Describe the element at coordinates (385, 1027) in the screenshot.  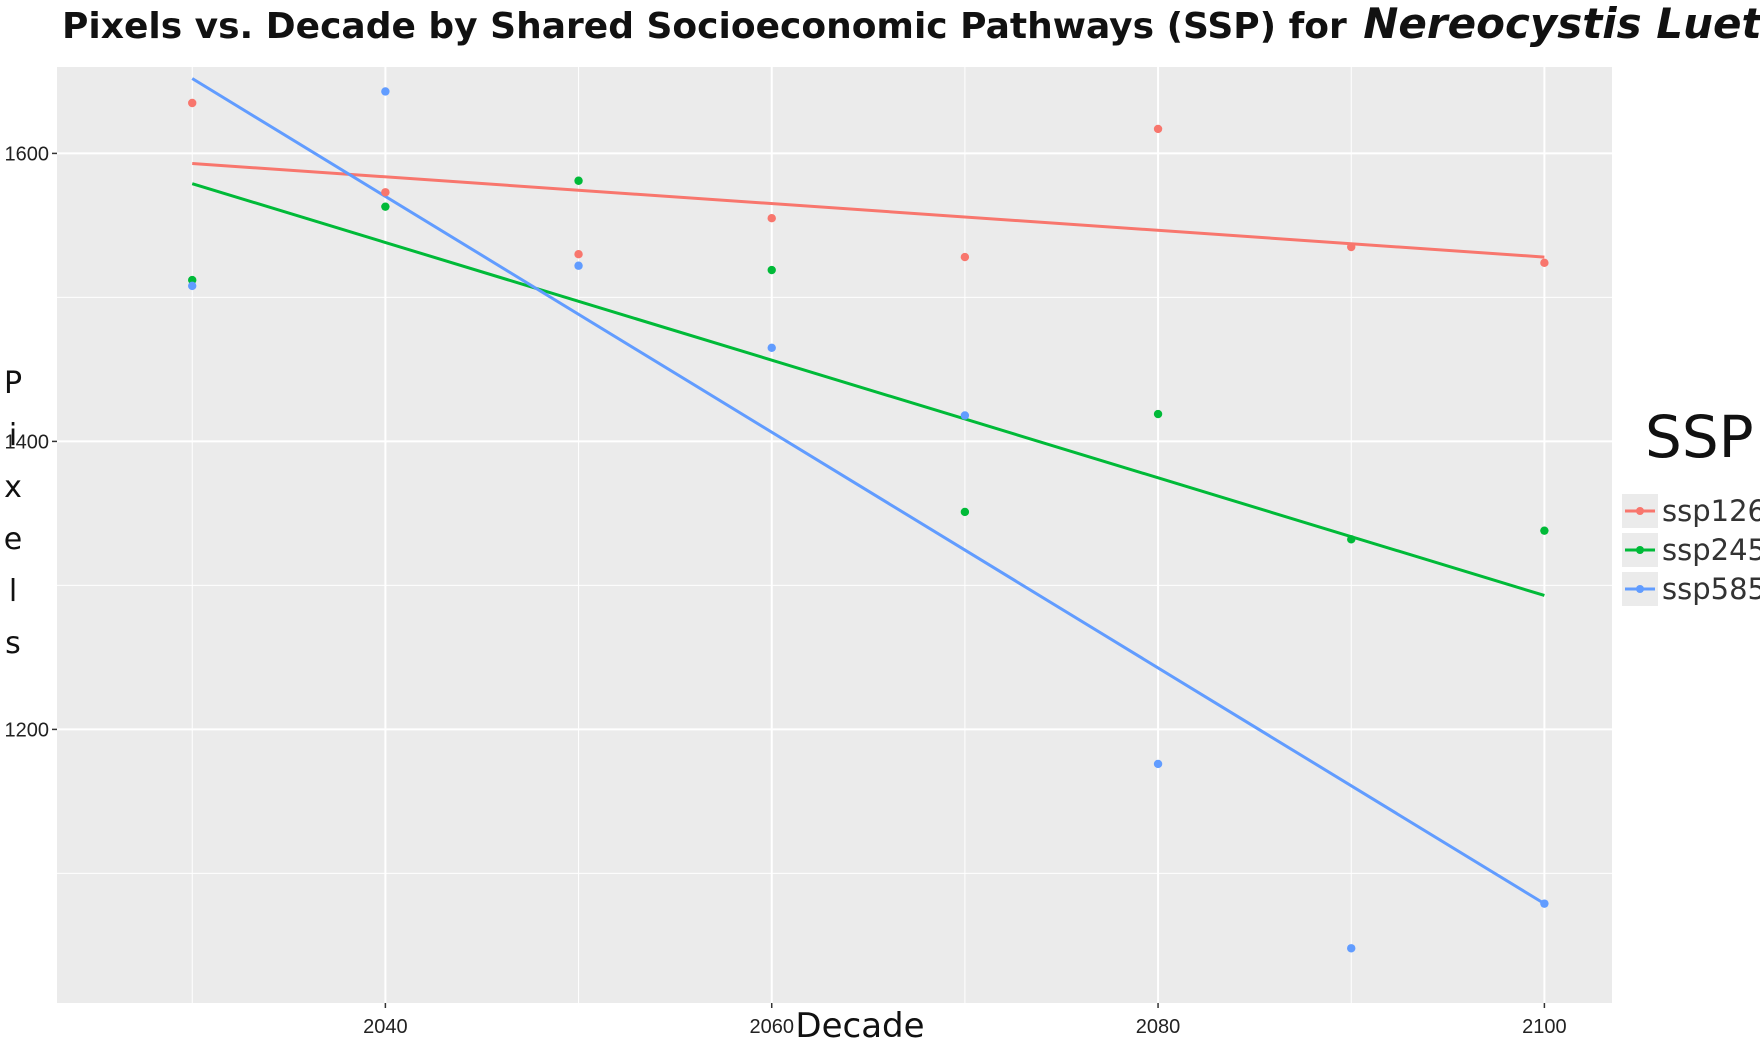
I see `x-tick-label: 2040` at that location.